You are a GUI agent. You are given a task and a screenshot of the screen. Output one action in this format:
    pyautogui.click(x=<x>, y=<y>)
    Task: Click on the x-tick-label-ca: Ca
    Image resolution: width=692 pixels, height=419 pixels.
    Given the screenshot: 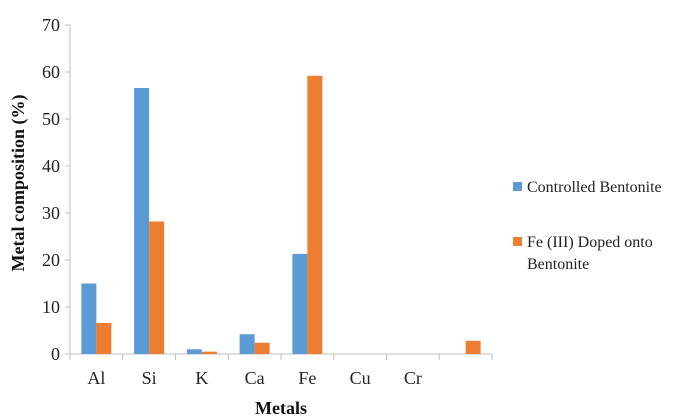 What is the action you would take?
    pyautogui.click(x=255, y=378)
    